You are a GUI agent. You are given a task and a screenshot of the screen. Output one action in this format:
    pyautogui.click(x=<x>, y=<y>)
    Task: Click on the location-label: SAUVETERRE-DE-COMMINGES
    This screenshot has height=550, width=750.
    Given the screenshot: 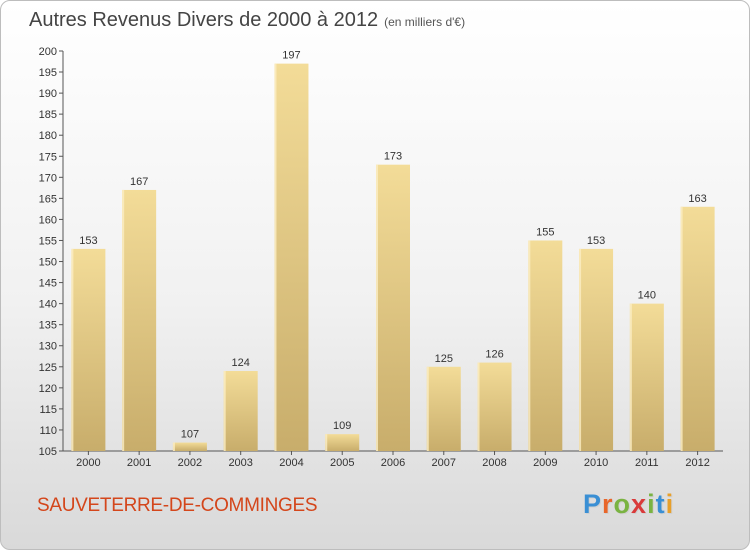 What is the action you would take?
    pyautogui.click(x=177, y=505)
    